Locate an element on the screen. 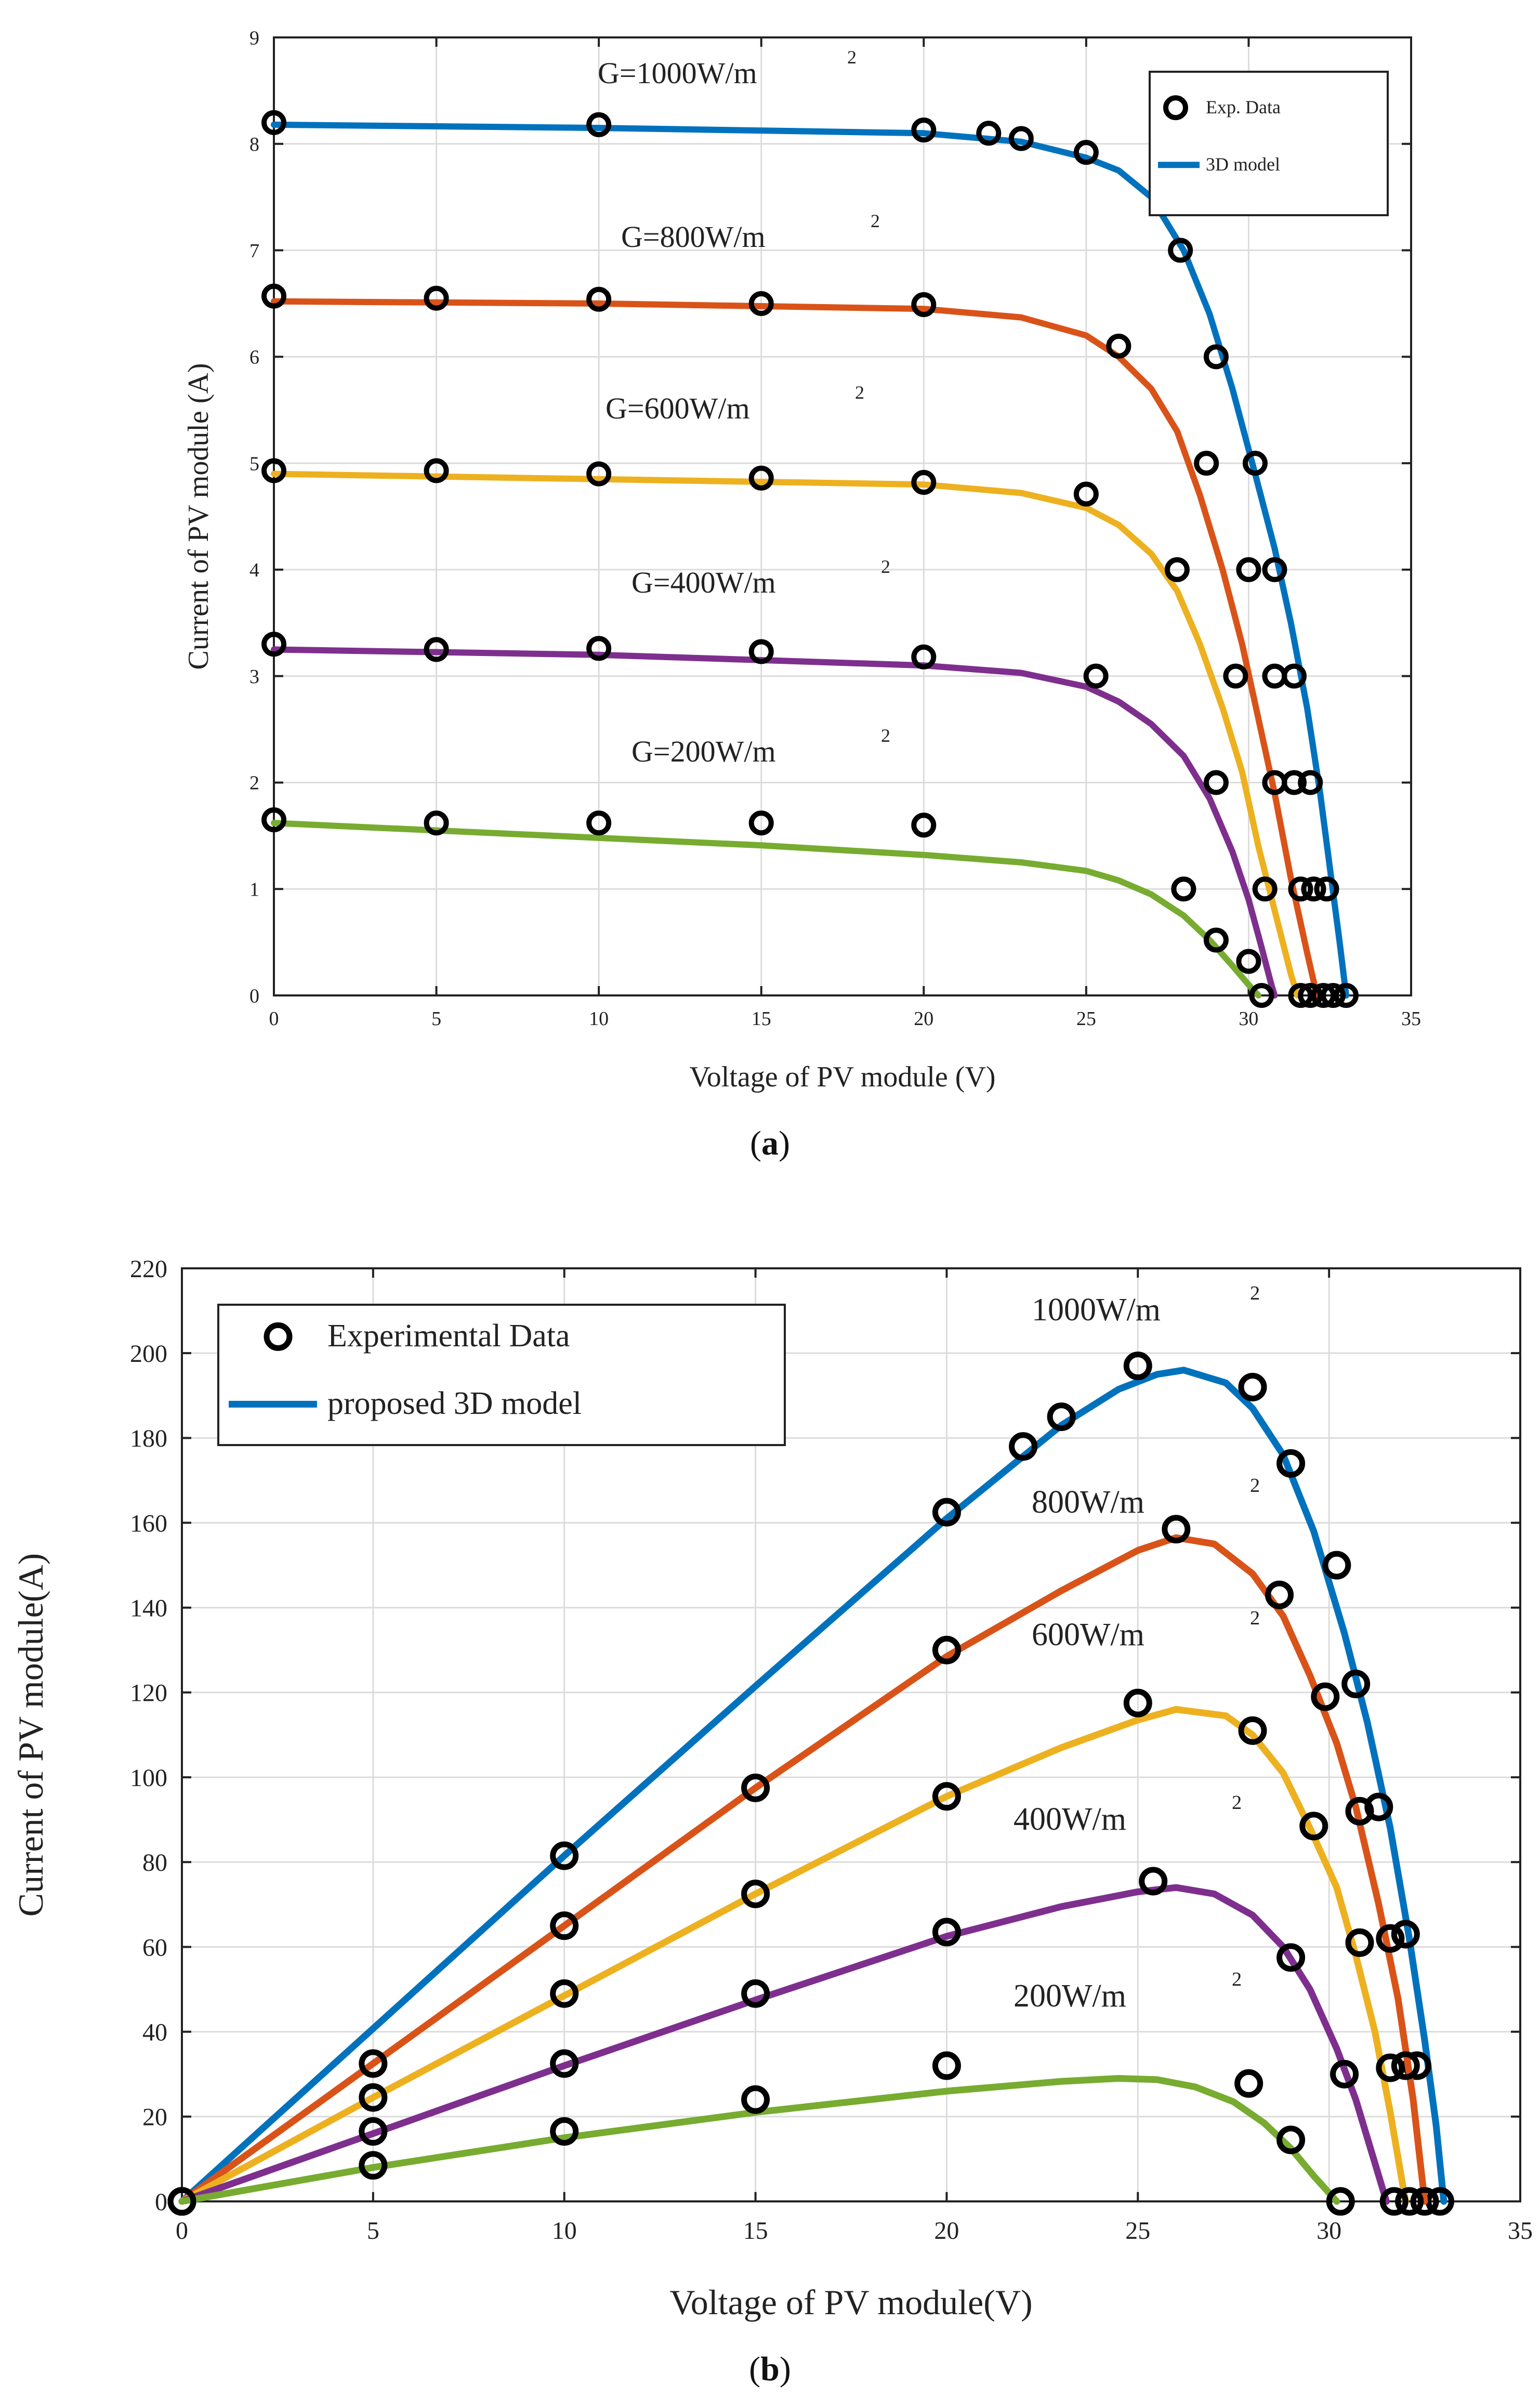  y-tick-label: 1 is located at coordinates (254, 890).